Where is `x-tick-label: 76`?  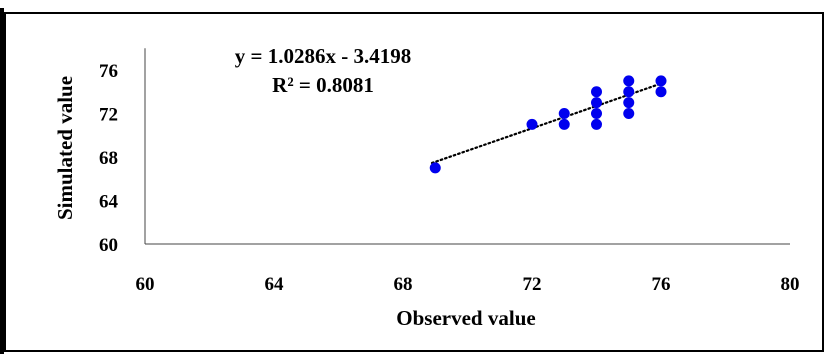
x-tick-label: 76 is located at coordinates (661, 284).